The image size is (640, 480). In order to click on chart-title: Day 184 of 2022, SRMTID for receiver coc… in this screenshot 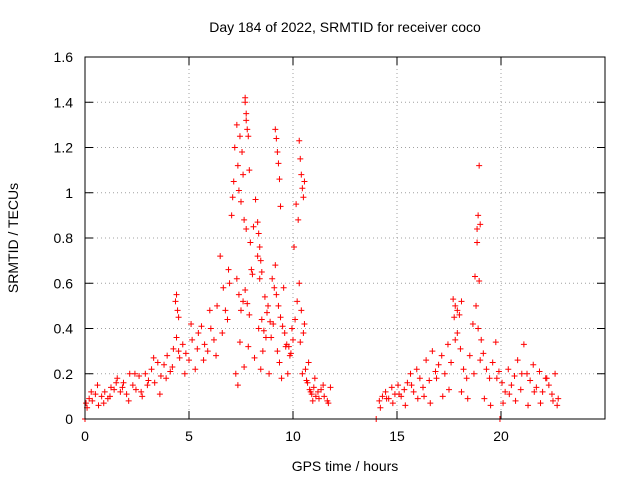, I will do `click(345, 27)`.